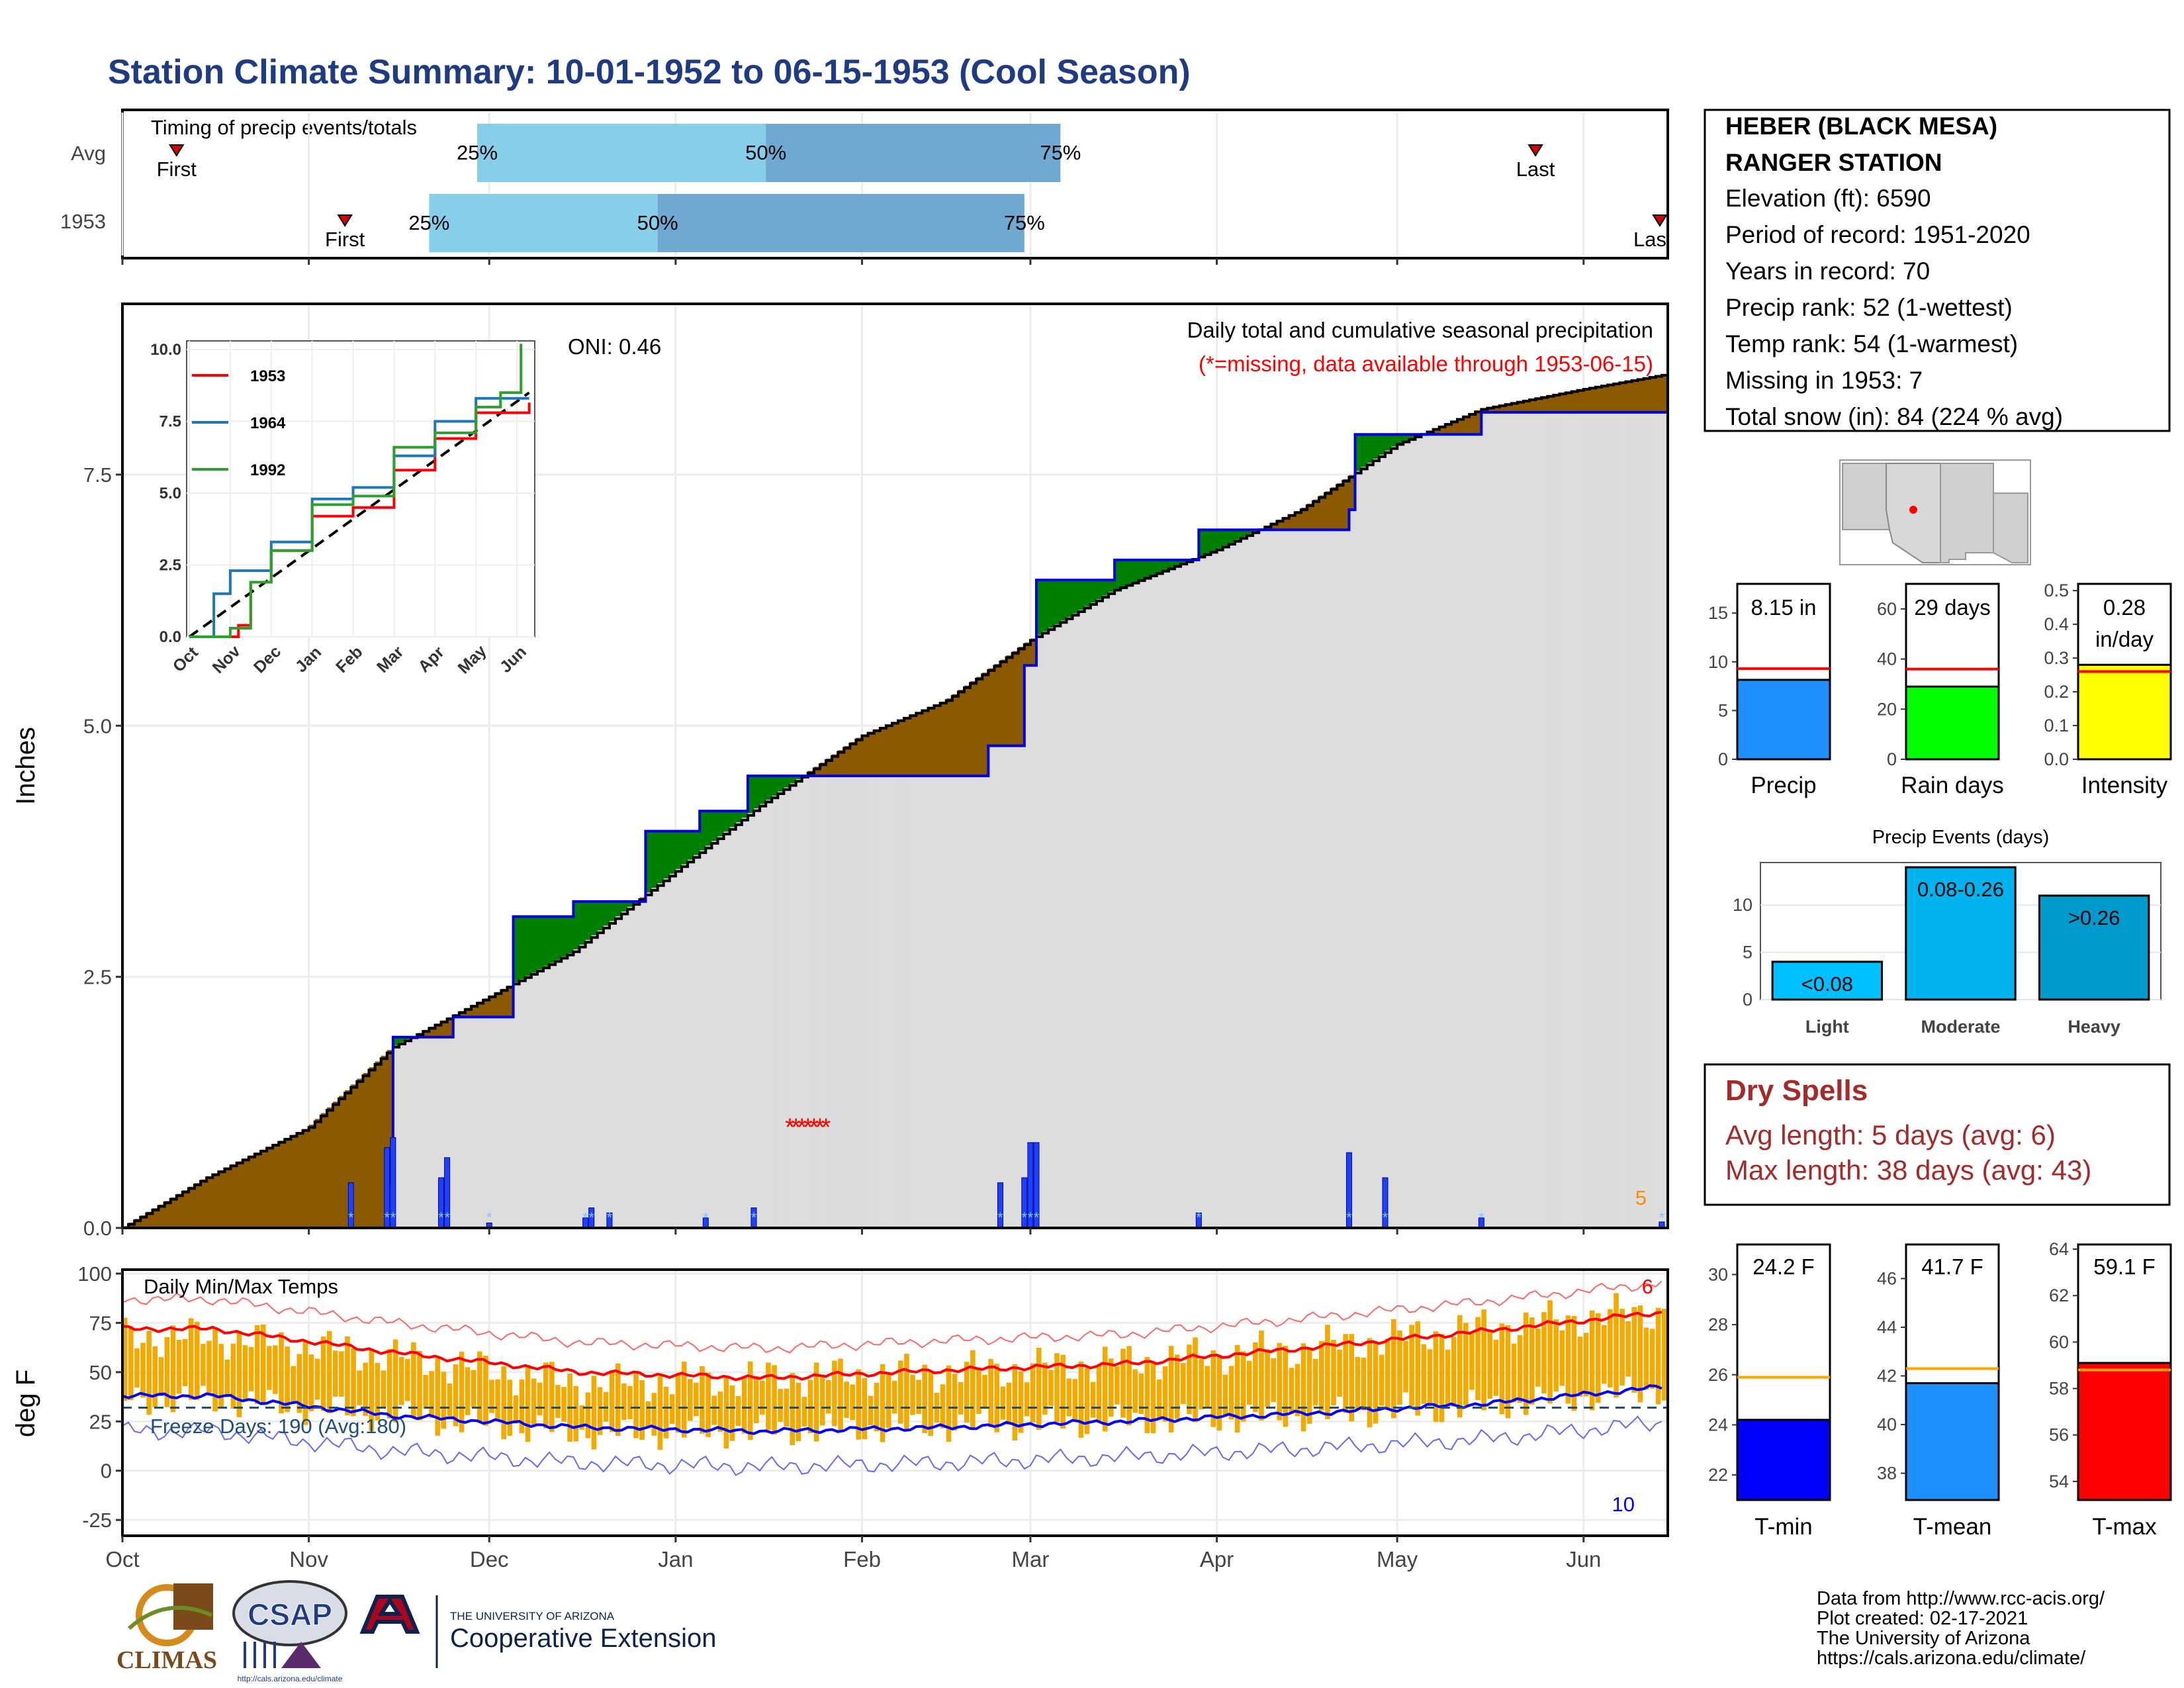 The width and height of the screenshot is (2184, 1688). I want to click on first-event-label: First, so click(345, 239).